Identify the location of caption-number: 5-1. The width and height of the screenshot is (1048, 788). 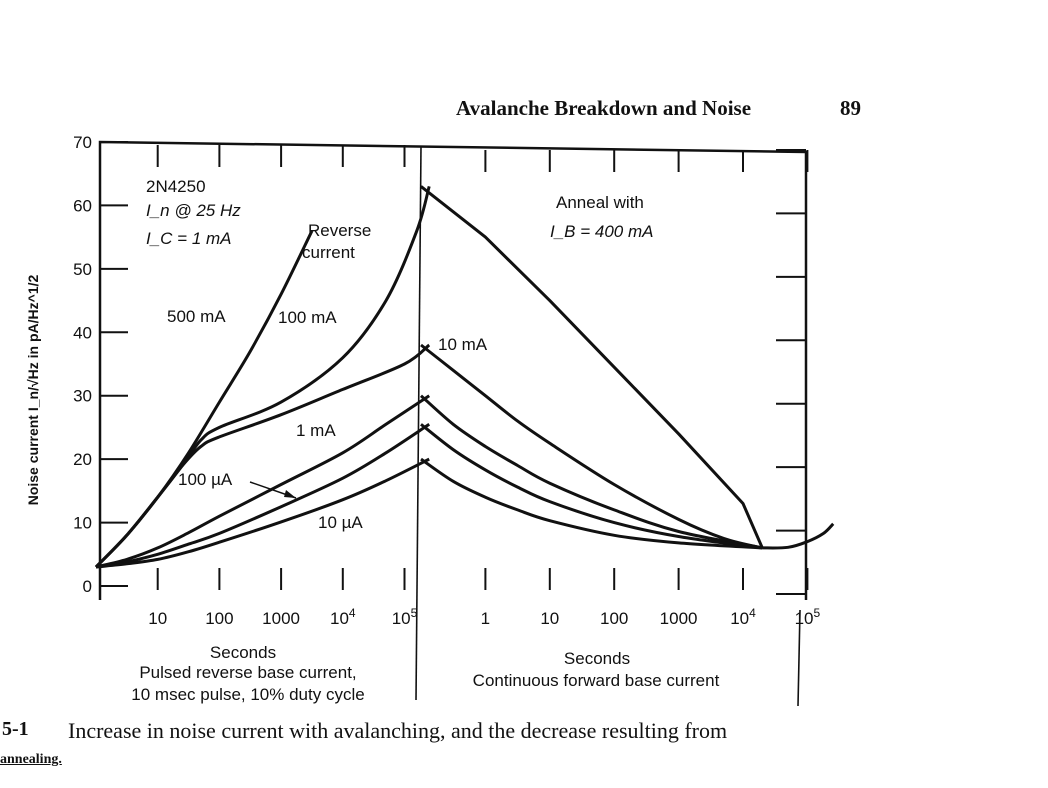
(15, 729).